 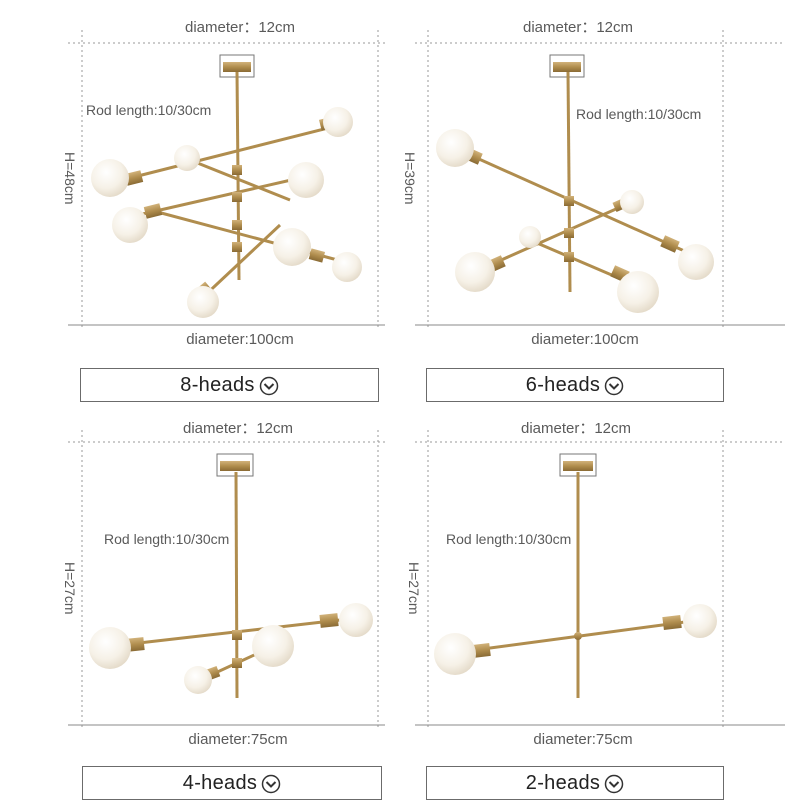 What do you see at coordinates (563, 782) in the screenshot?
I see `variant-label: 2-heads` at bounding box center [563, 782].